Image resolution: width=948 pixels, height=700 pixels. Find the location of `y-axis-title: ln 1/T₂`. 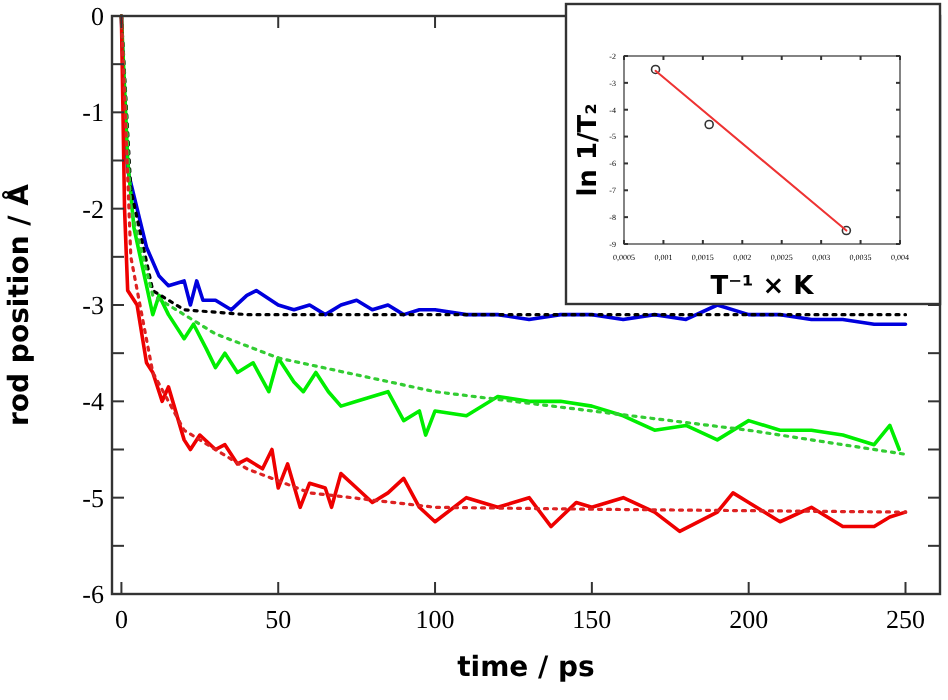

y-axis-title: ln 1/T₂ is located at coordinates (589, 150).